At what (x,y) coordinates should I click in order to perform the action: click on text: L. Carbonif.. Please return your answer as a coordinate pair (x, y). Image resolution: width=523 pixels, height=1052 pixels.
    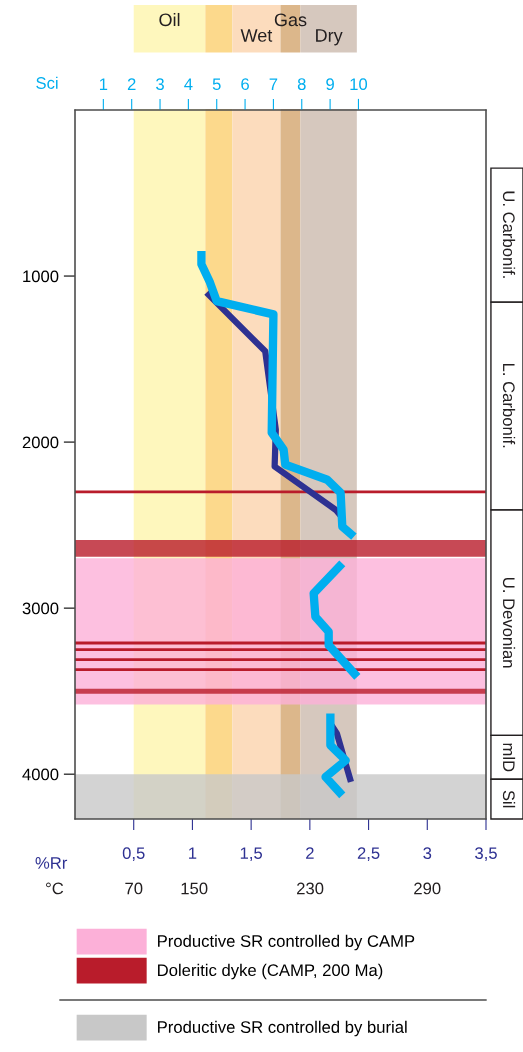
    Looking at the image, I should click on (509, 405).